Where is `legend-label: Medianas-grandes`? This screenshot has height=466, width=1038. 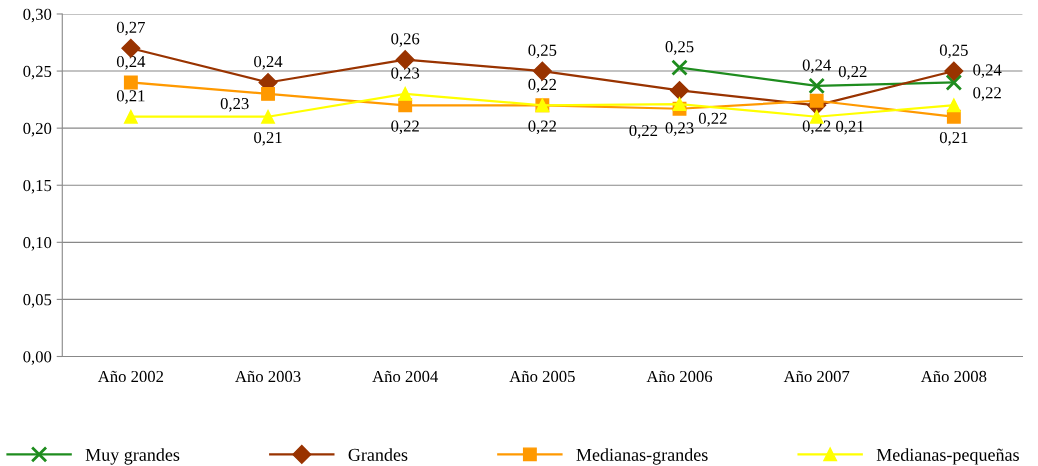 legend-label: Medianas-grandes is located at coordinates (642, 456).